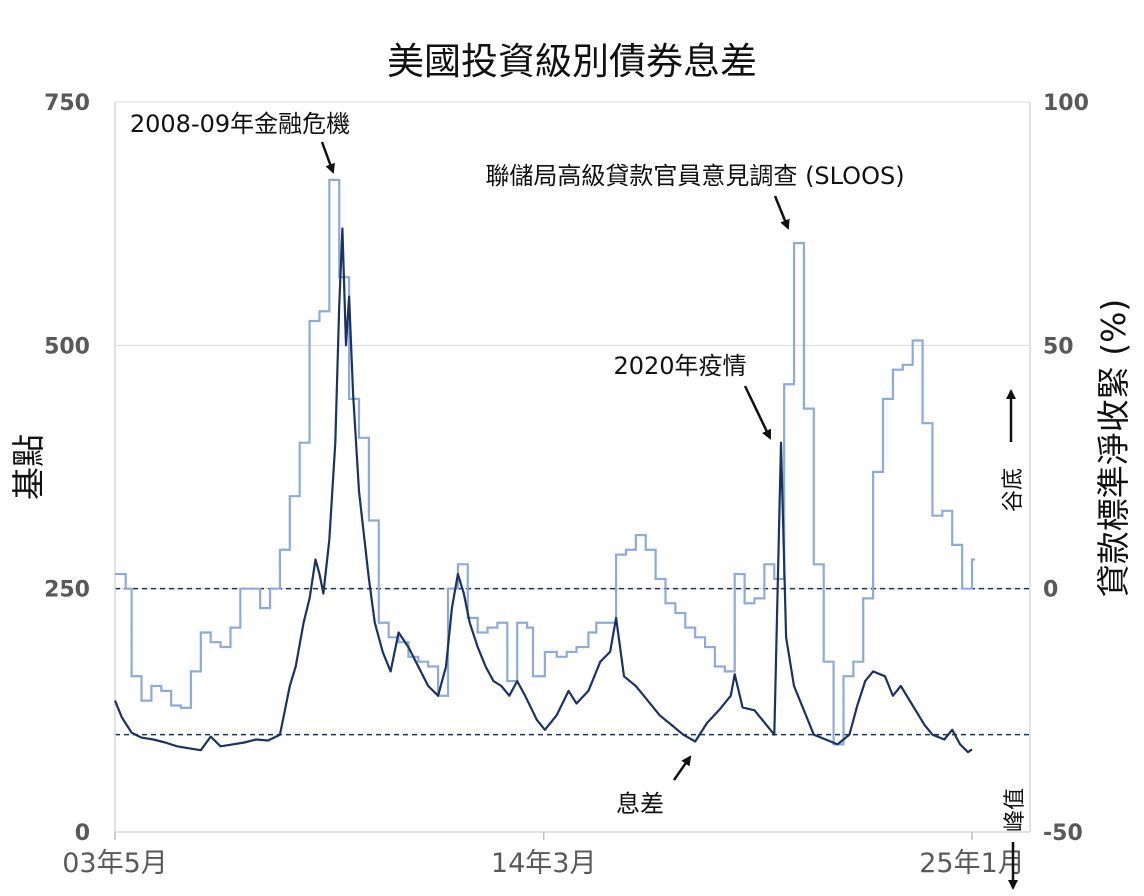 Image resolution: width=1144 pixels, height=896 pixels. What do you see at coordinates (572, 61) in the screenshot?
I see `chart-title: 美國投資級別債券息差` at bounding box center [572, 61].